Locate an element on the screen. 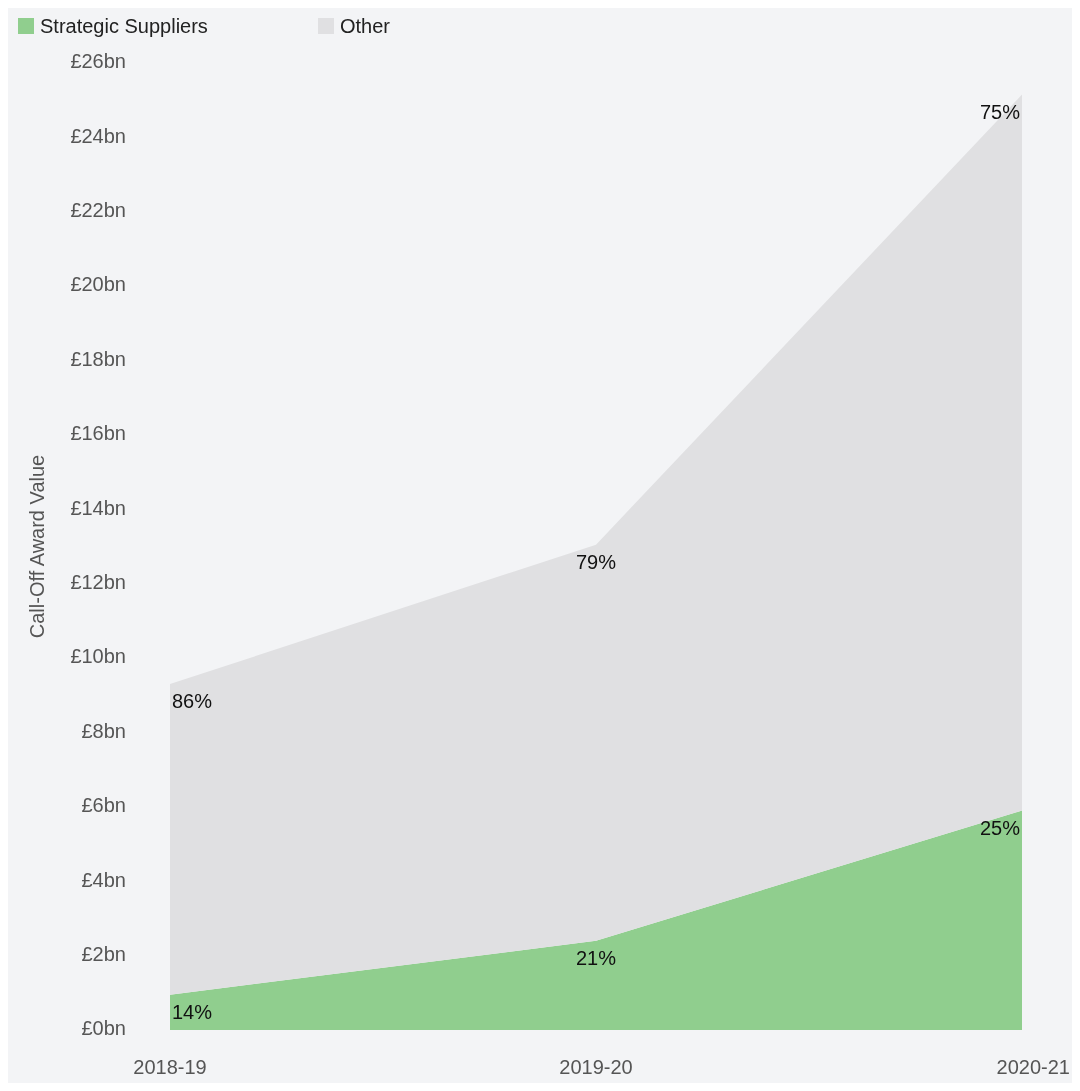  y-tick-label: £0bn is located at coordinates (103, 1028).